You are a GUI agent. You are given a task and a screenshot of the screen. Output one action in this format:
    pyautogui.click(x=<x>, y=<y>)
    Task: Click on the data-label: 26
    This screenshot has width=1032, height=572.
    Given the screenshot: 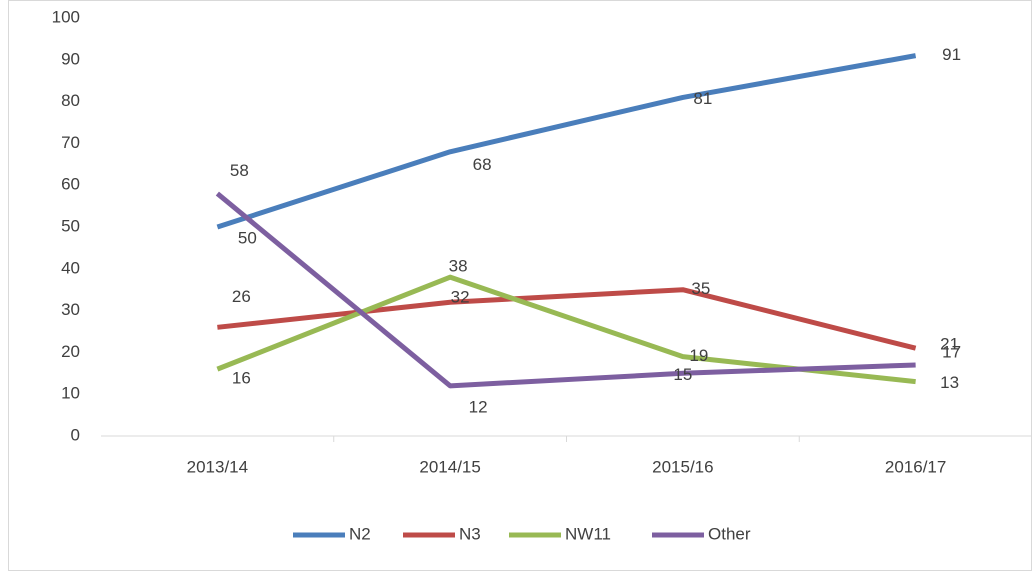 What is the action you would take?
    pyautogui.click(x=241, y=296)
    